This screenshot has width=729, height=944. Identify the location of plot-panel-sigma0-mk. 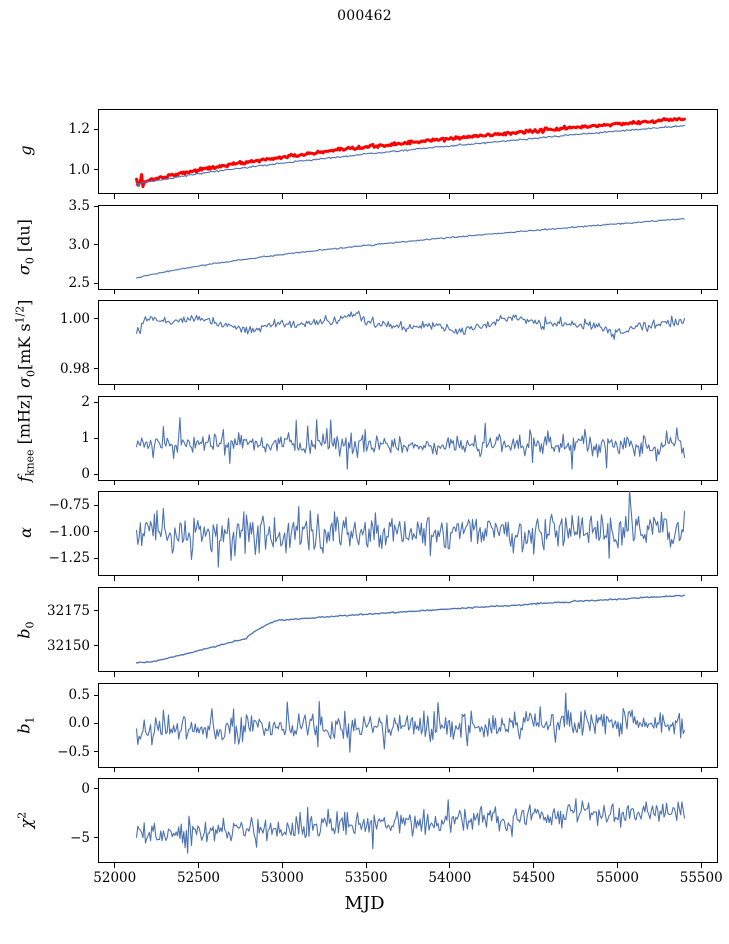
(408, 343).